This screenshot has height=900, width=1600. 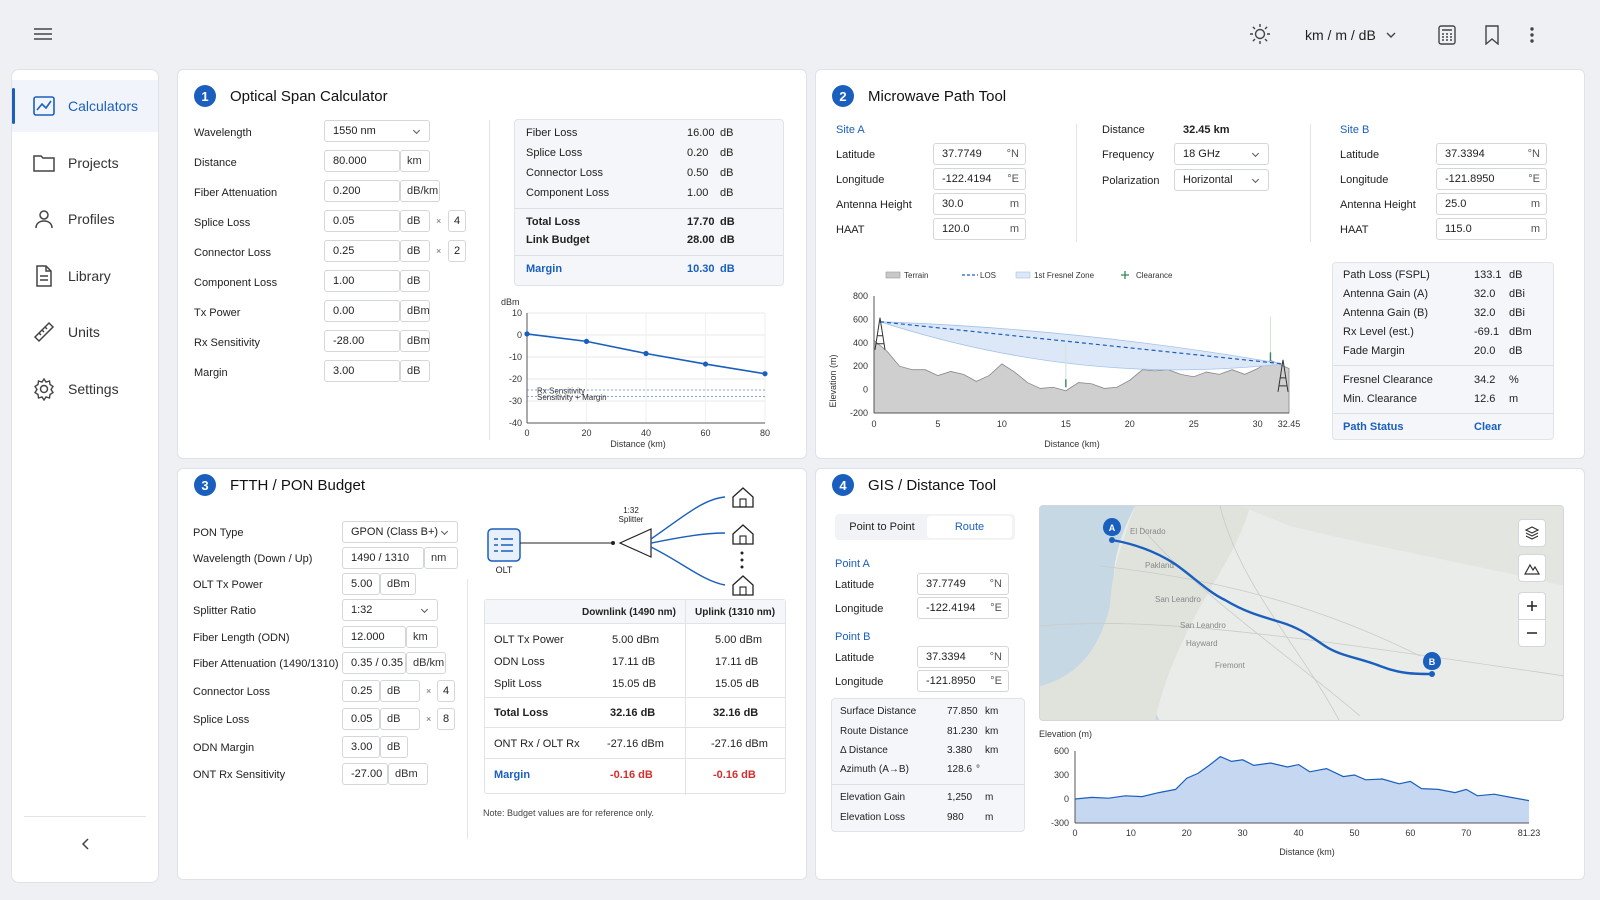 I want to click on tab-point-to-point: Point to Point, so click(x=882, y=527).